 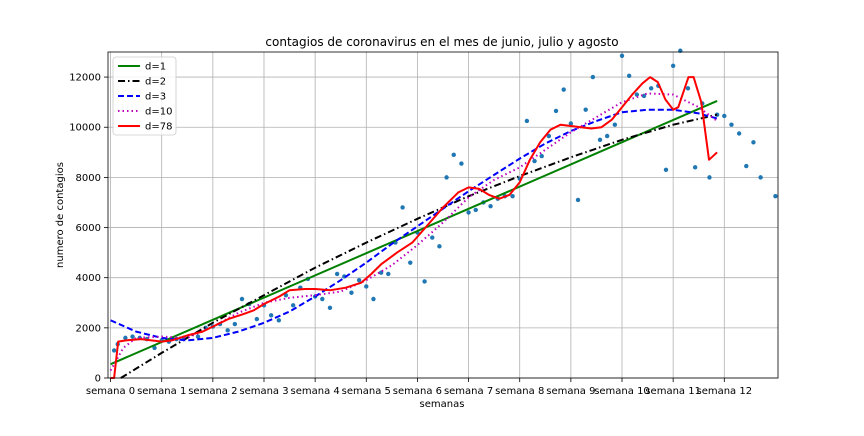 I want to click on legend-label: d=2, so click(x=155, y=82).